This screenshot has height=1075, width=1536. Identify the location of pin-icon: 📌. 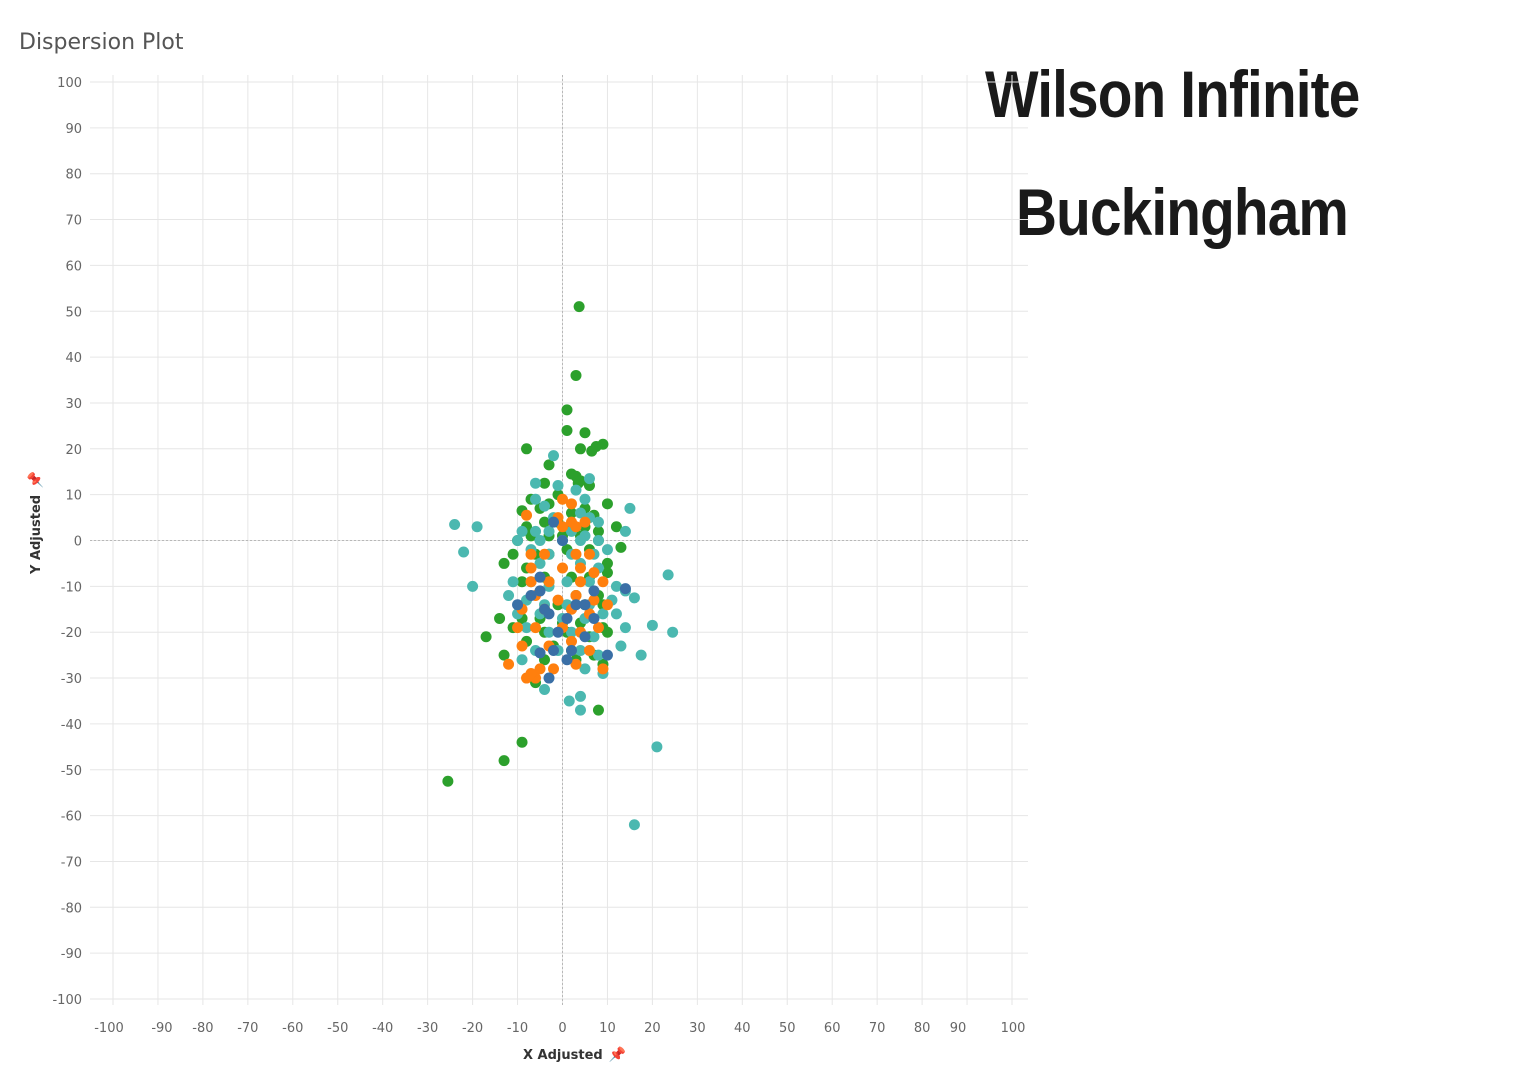
(36, 480).